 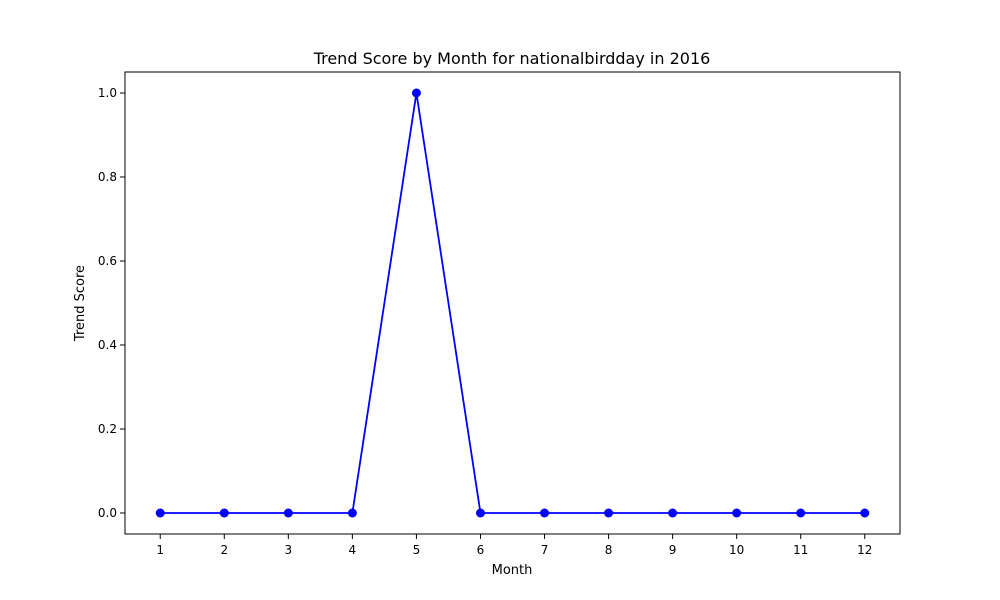 What do you see at coordinates (609, 550) in the screenshot?
I see `x-tick-label: 8` at bounding box center [609, 550].